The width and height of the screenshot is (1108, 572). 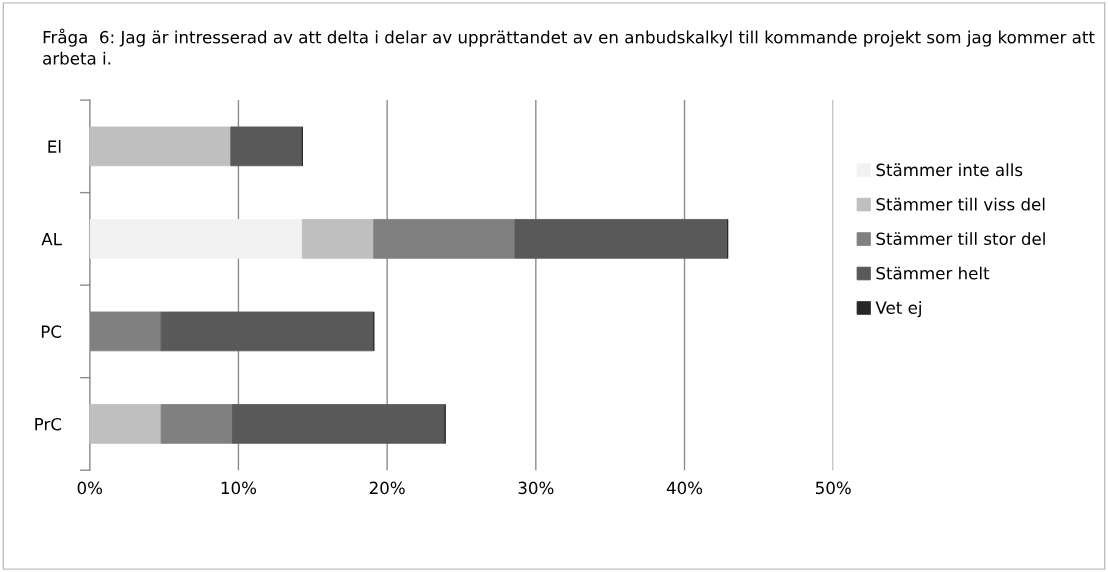 I want to click on x-tick-label: 20%, so click(x=387, y=488).